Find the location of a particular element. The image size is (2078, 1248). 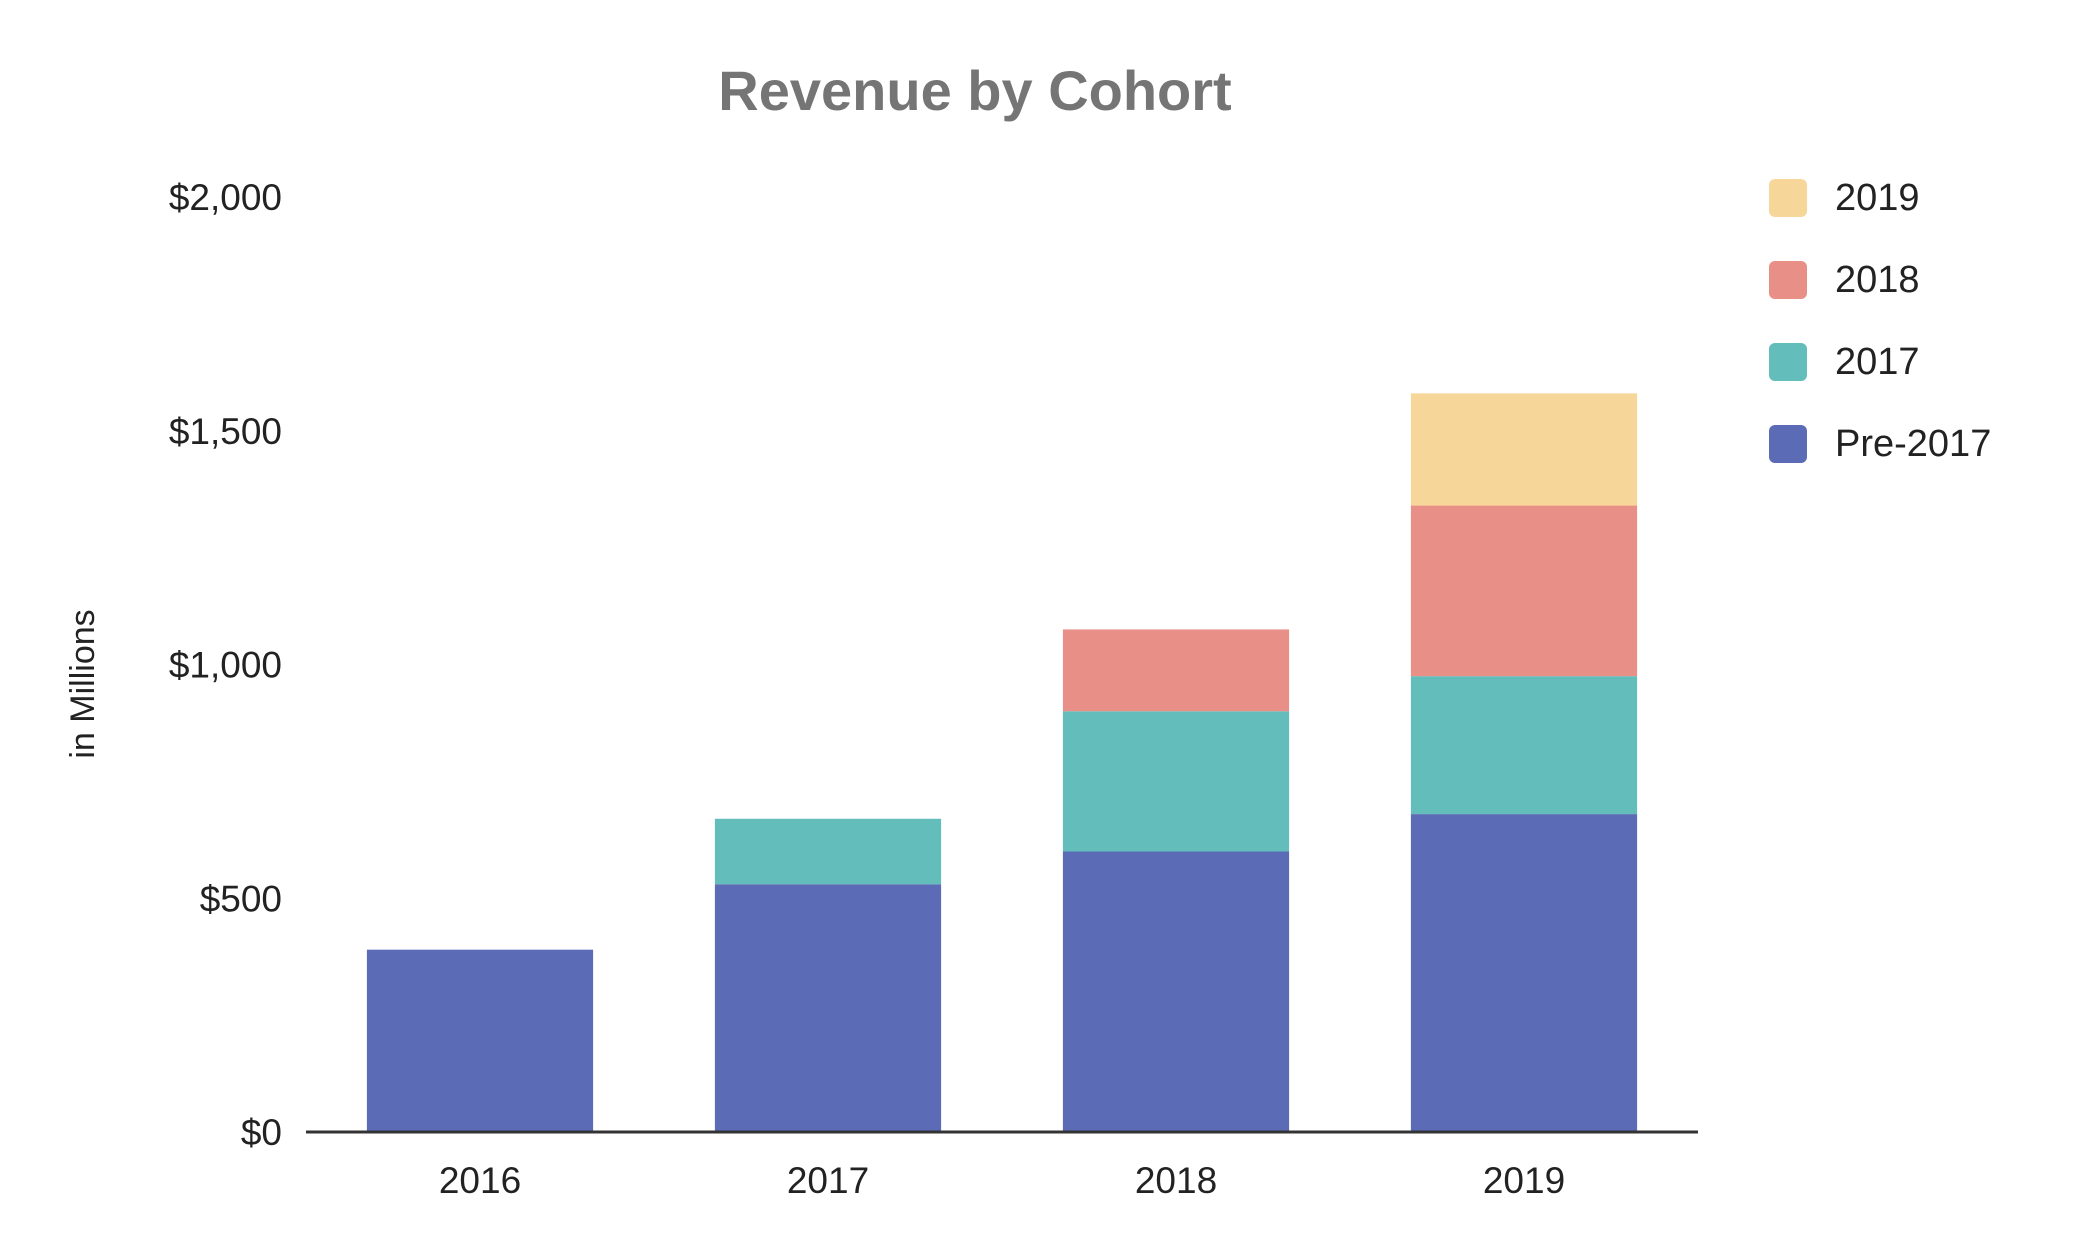

x-tick-label: 2018 is located at coordinates (1176, 1180).